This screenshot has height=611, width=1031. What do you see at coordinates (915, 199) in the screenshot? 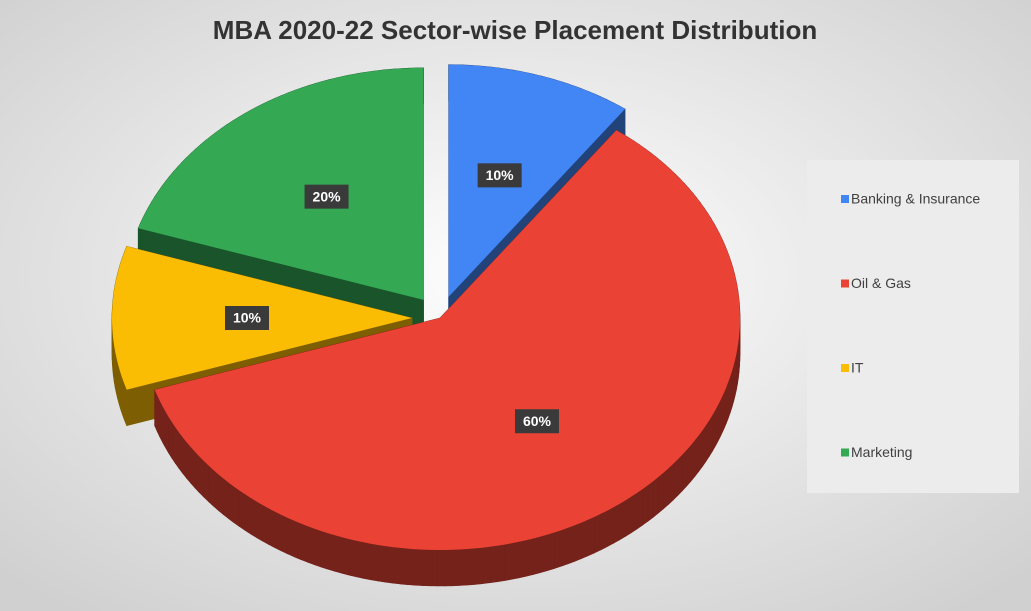
I see `legend-label: Banking & Insurance` at bounding box center [915, 199].